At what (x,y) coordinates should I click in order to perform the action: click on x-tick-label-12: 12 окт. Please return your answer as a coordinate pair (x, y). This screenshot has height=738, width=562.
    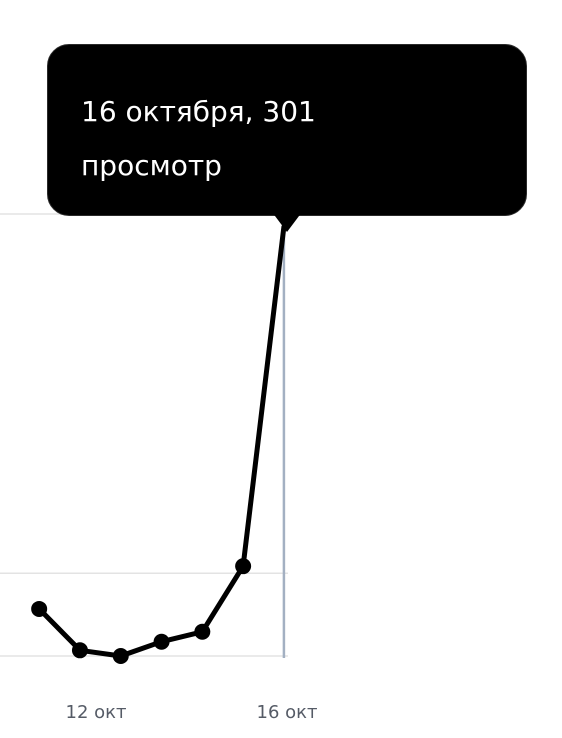
    Looking at the image, I should click on (96, 712).